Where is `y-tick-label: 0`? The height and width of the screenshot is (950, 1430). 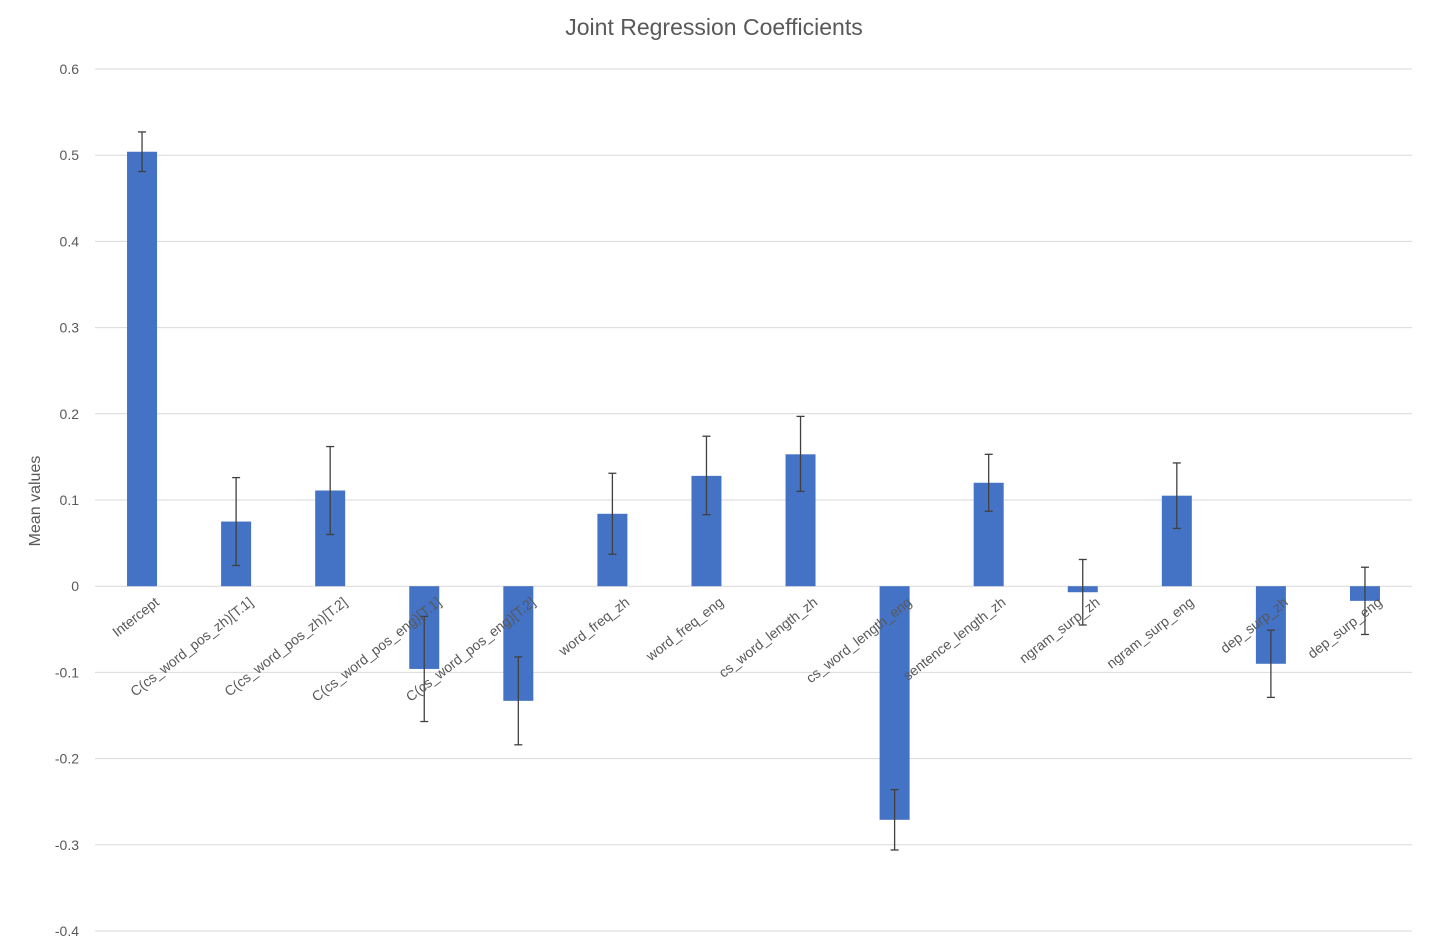 y-tick-label: 0 is located at coordinates (75, 586).